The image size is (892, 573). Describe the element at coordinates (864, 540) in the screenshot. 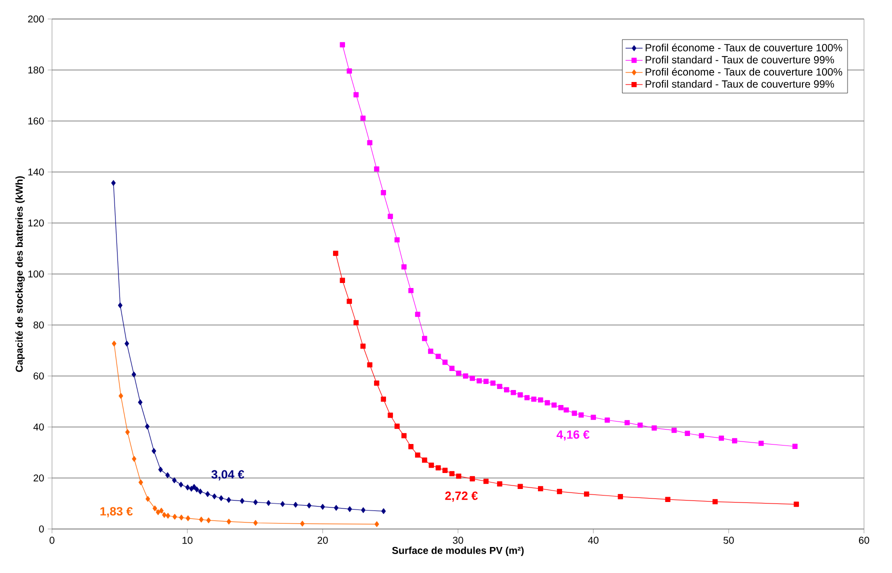

I see `x-tick-label: 60` at that location.